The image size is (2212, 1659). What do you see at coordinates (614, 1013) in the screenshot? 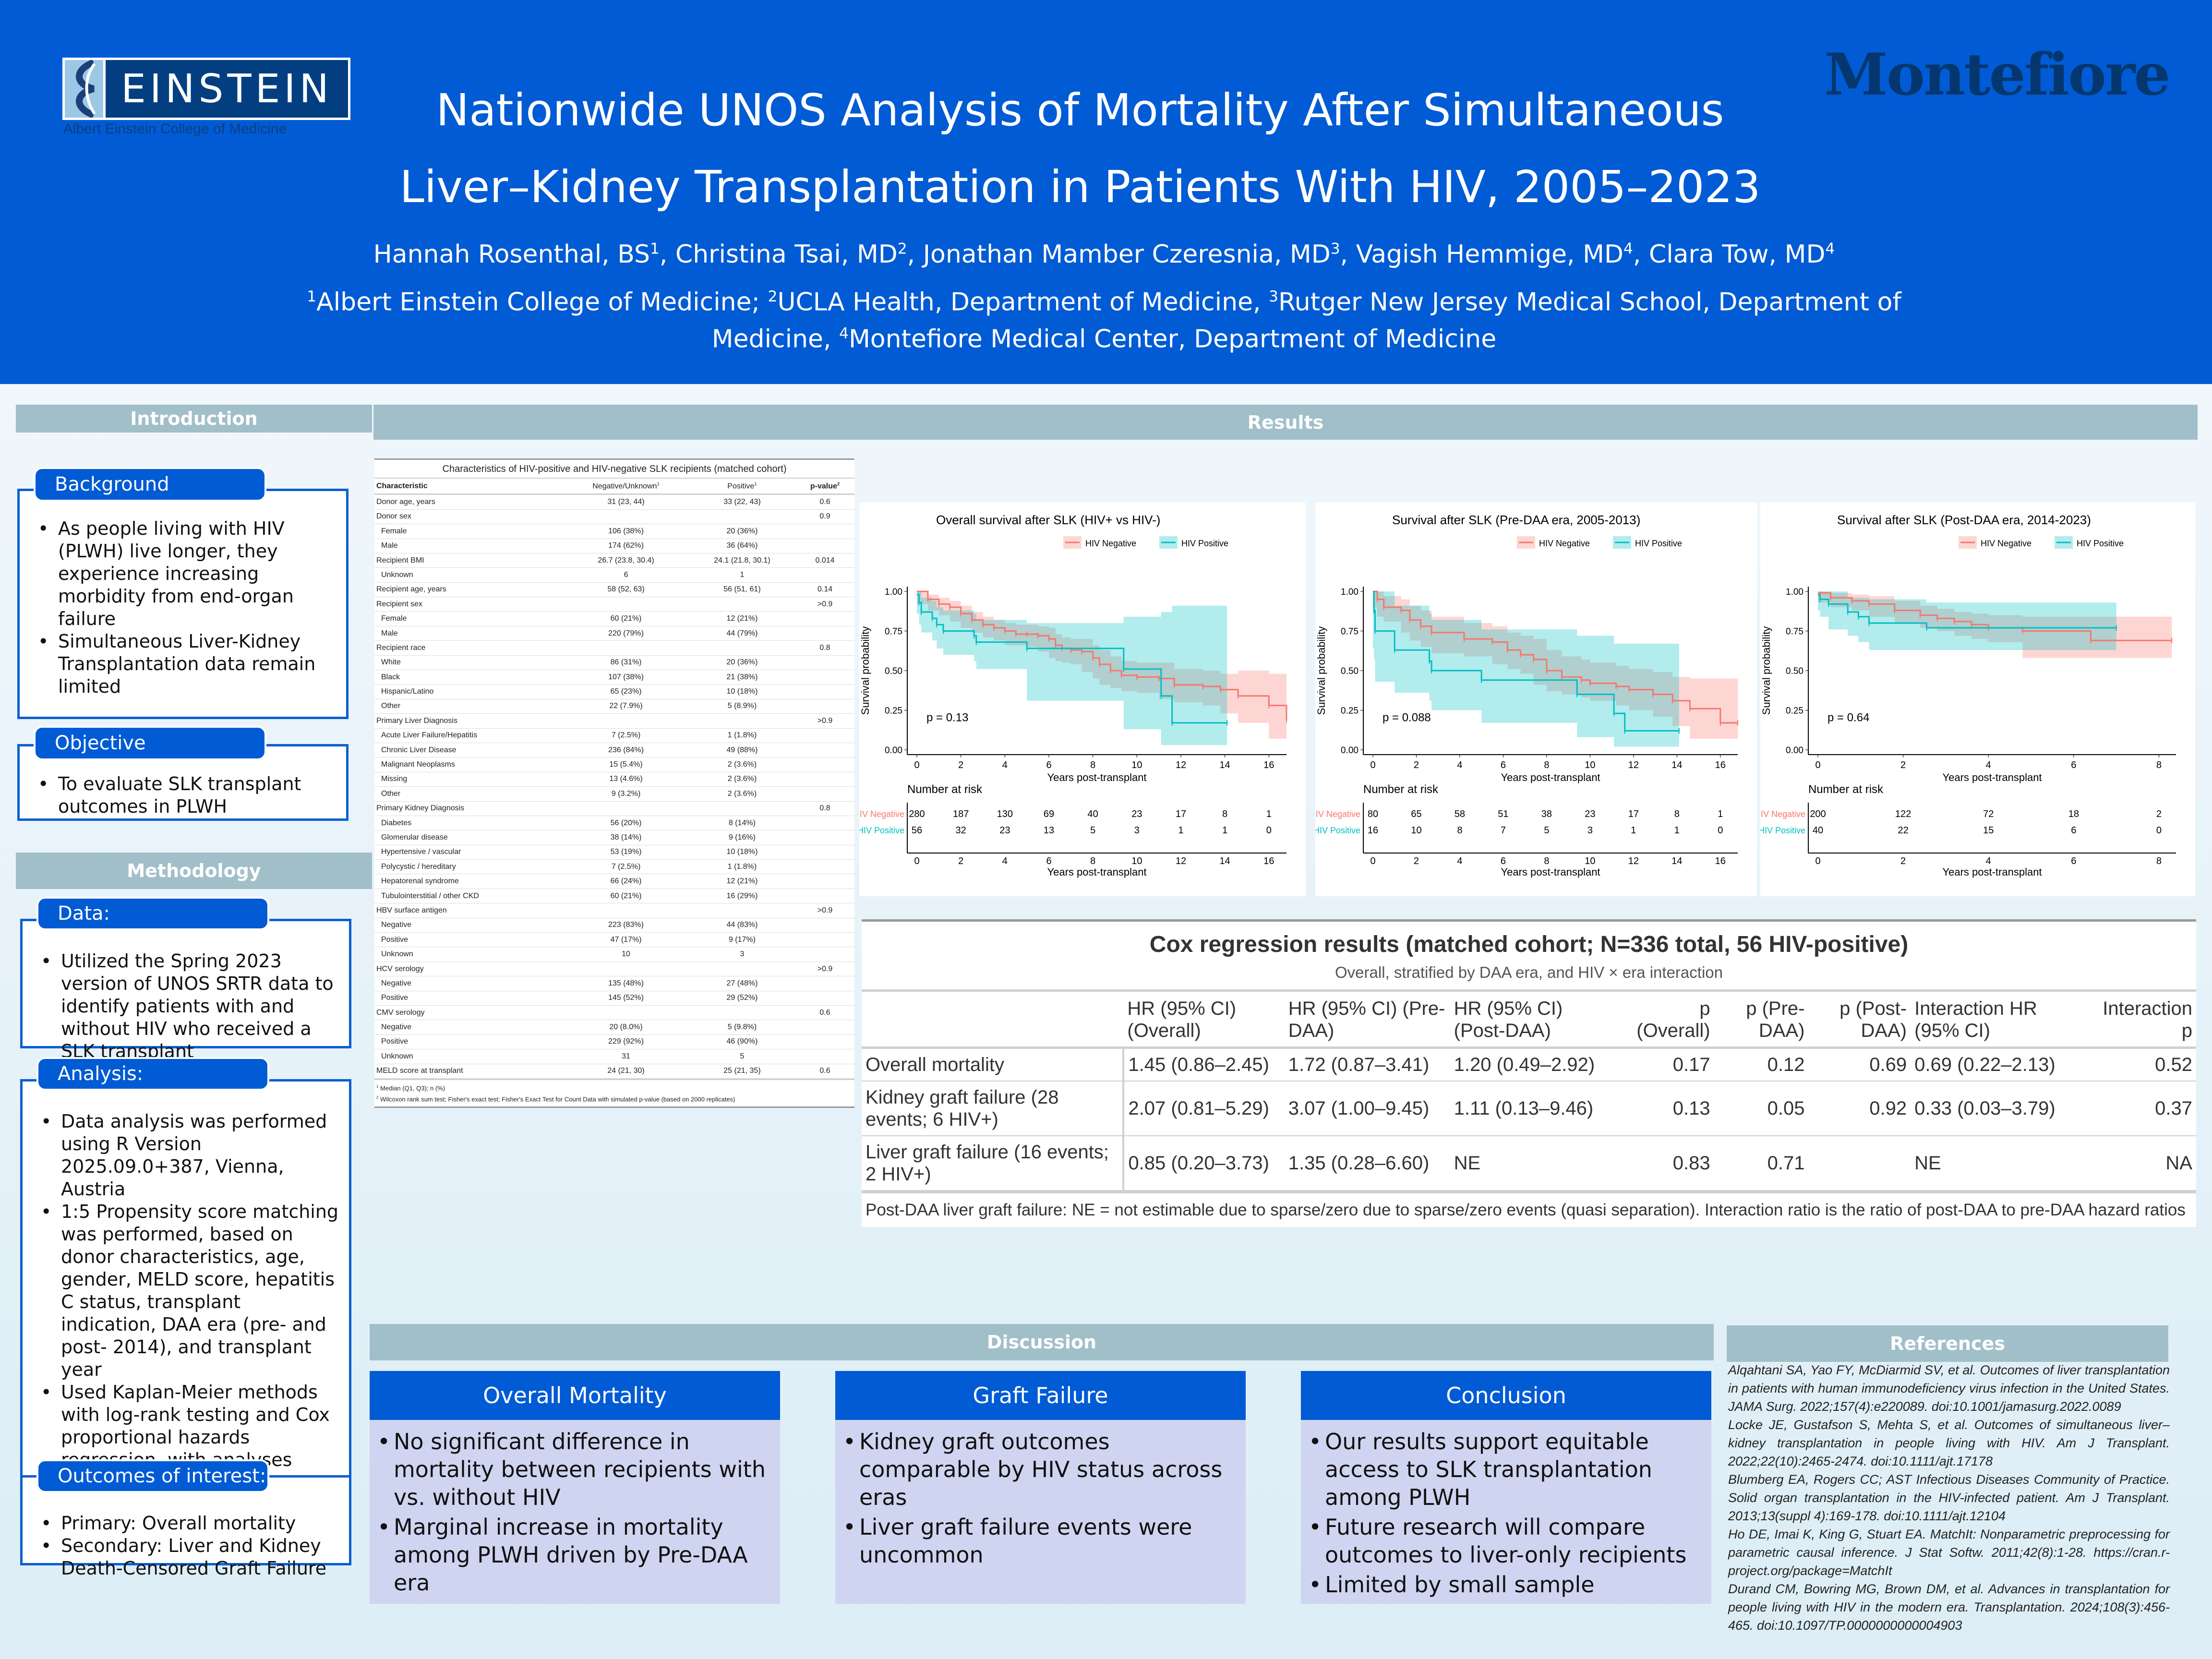
I see `table-row: CMV serology 0.6` at bounding box center [614, 1013].